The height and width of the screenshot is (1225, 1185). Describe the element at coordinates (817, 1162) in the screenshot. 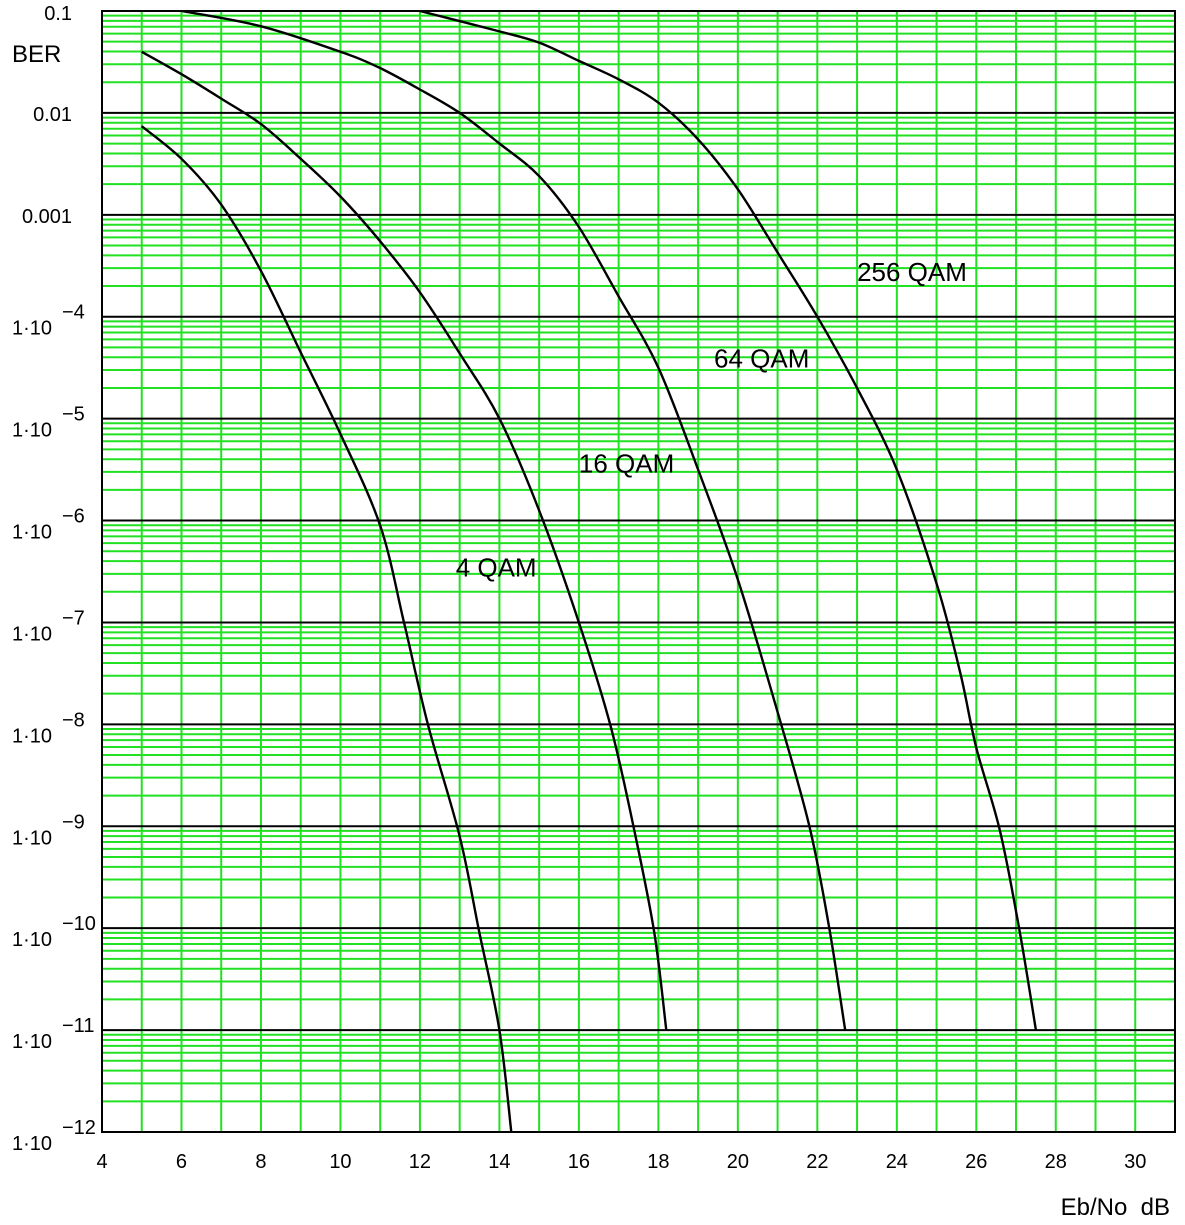

I see `x-tick-label: 22` at that location.